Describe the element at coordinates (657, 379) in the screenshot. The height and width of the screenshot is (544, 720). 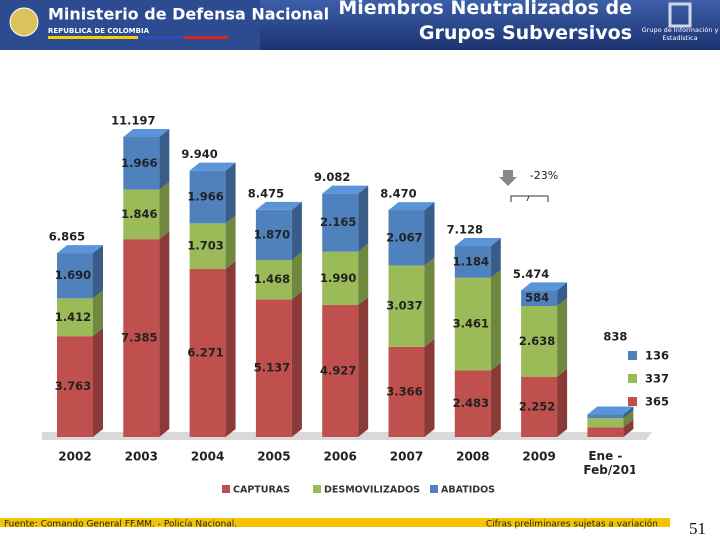
I see `value-label: 337` at that location.